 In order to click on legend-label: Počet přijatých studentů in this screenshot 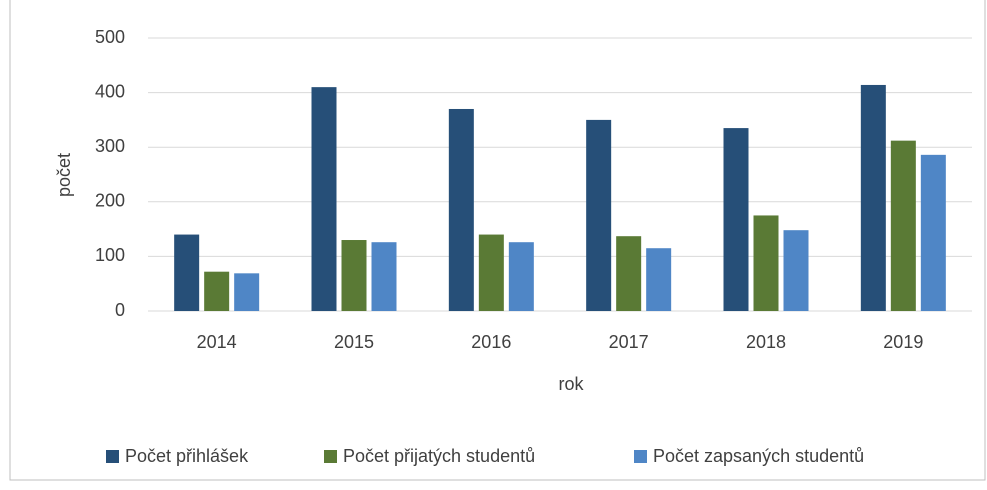, I will do `click(439, 456)`.